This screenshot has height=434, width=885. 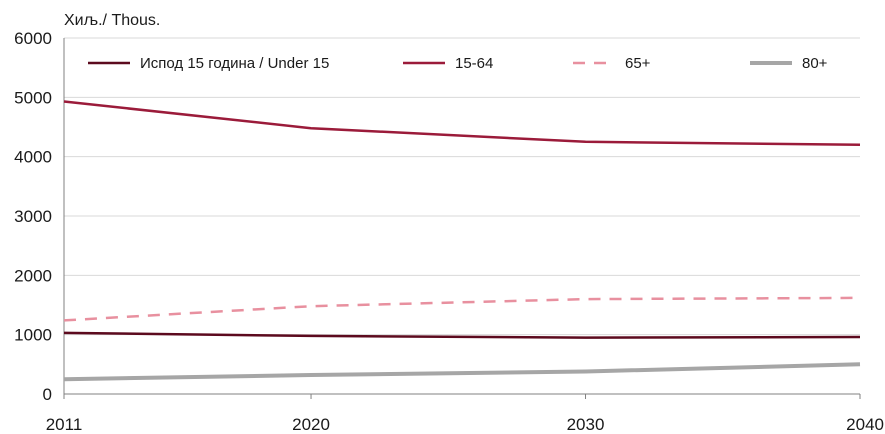 I want to click on x-tick-label: 2030, so click(x=586, y=424).